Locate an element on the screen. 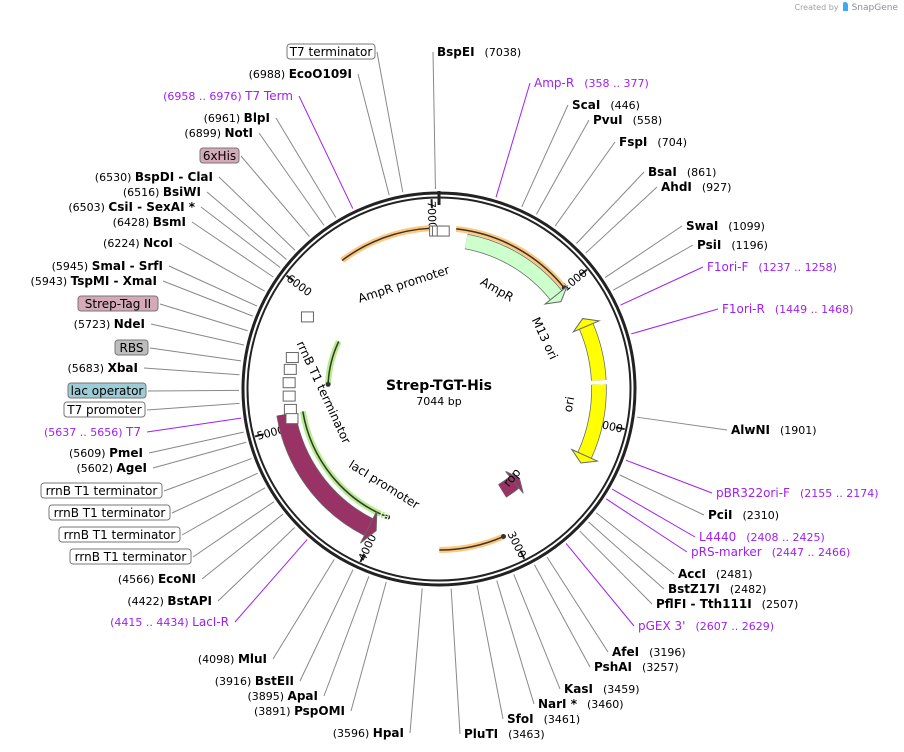 The width and height of the screenshot is (904, 752). enzyme-site-label: (6428) BsmI is located at coordinates (149, 222).